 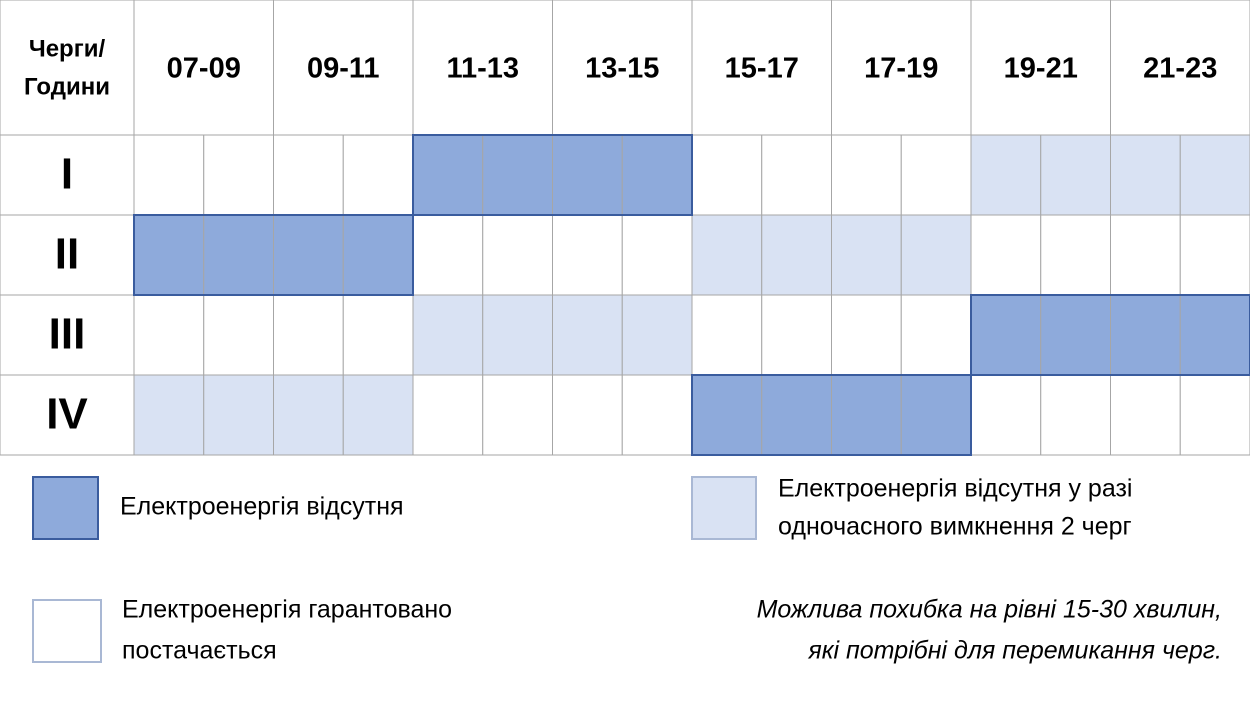 I want to click on corner-label: Черги/, so click(x=67, y=48).